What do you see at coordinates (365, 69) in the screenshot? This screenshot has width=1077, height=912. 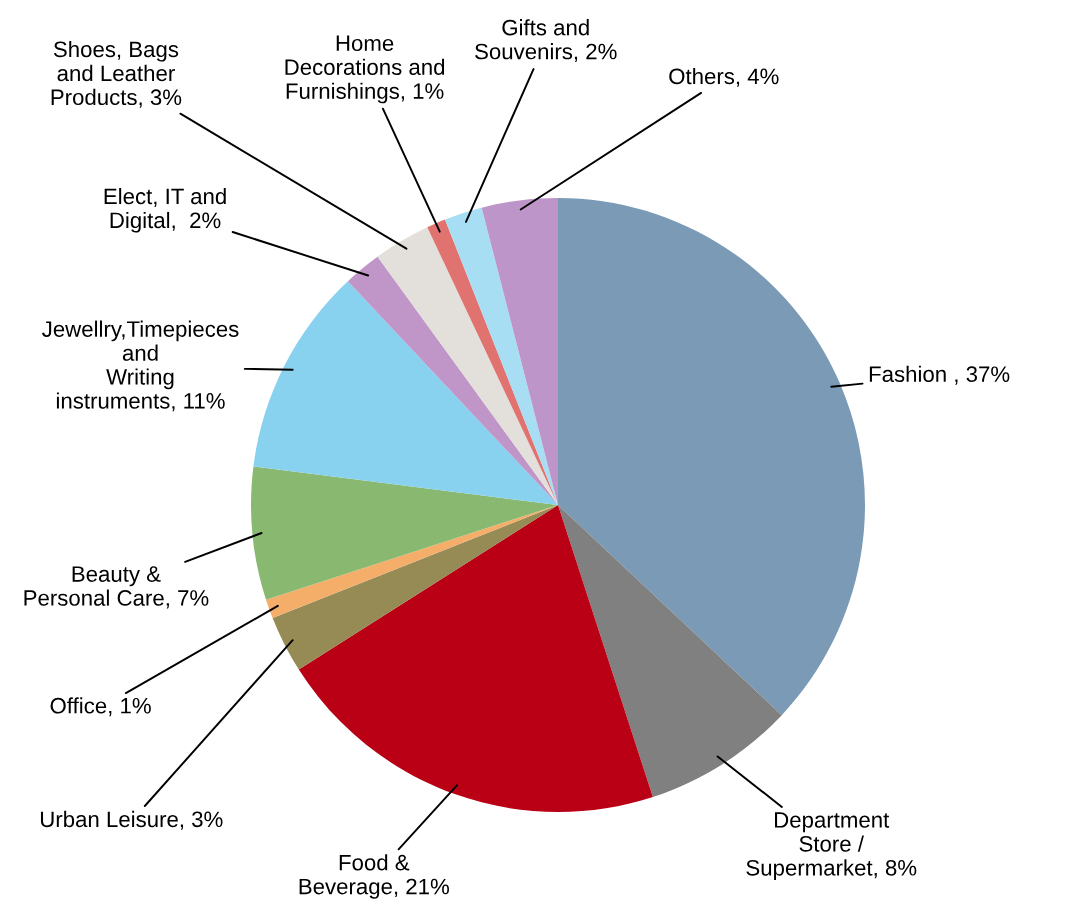 I see `slice-label: Home Decorations and Furnishings, 1%` at bounding box center [365, 69].